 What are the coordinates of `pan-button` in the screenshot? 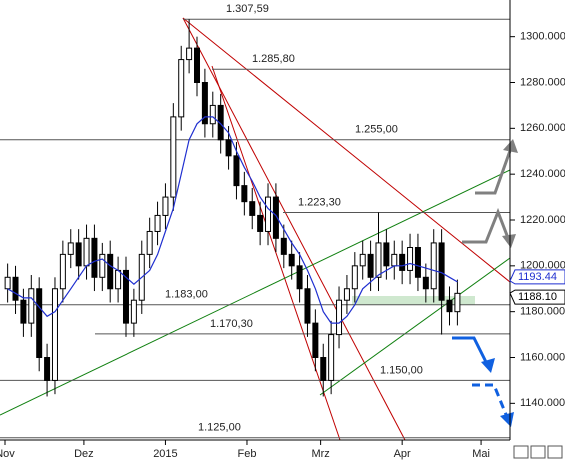 It's located at (538, 452).